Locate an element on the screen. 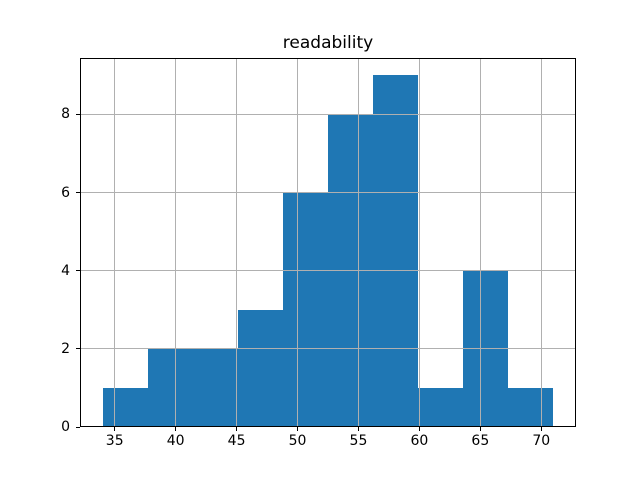 The image size is (640, 480). x-tick-label: 50 is located at coordinates (297, 441).